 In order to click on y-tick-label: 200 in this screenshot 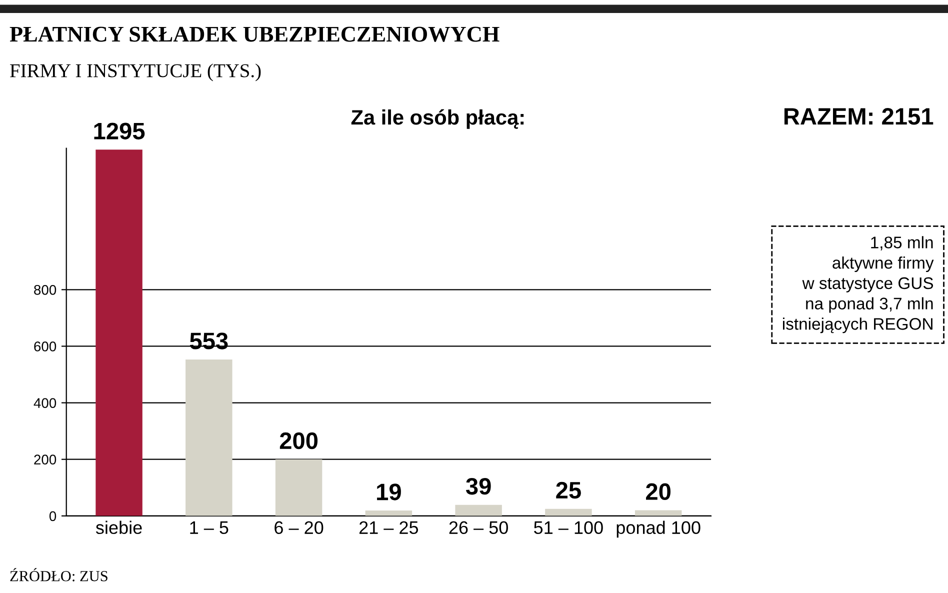, I will do `click(45, 459)`.